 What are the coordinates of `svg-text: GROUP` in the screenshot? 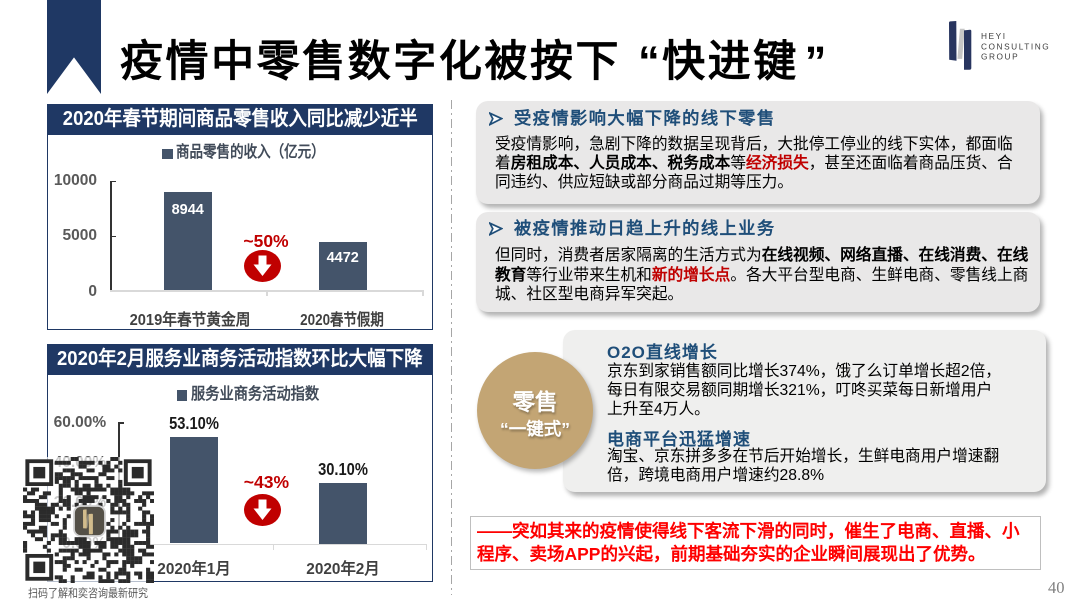 It's located at (1000, 57).